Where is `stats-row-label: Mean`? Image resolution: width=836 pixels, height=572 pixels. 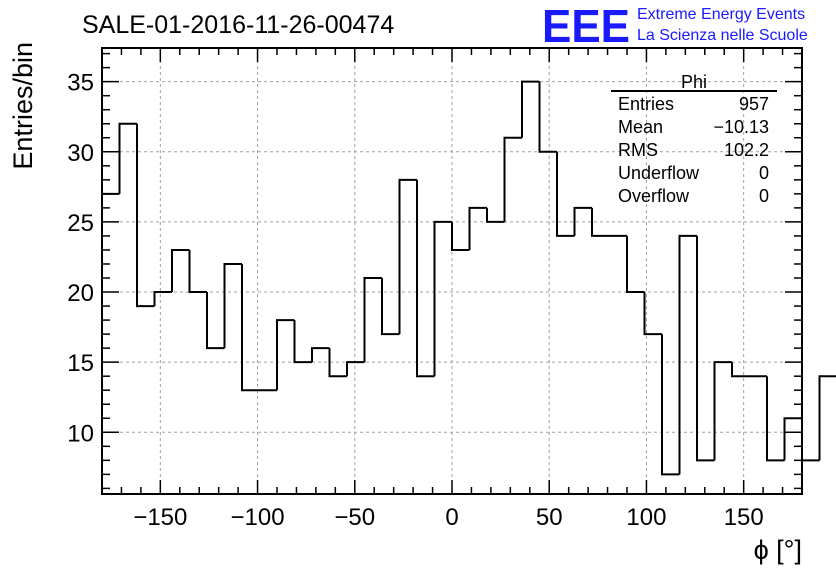
stats-row-label: Mean is located at coordinates (640, 127).